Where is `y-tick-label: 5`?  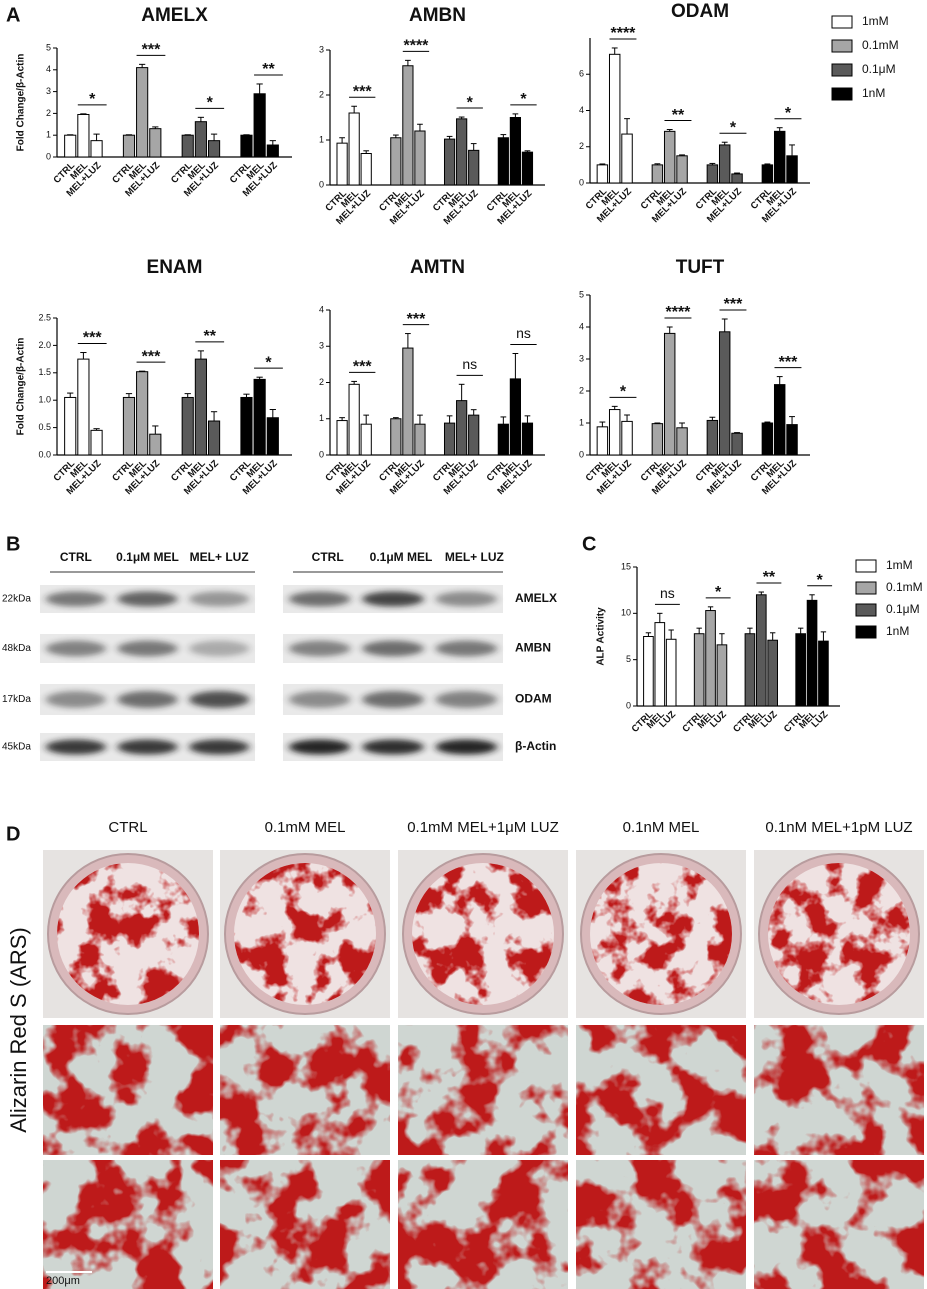 y-tick-label: 5 is located at coordinates (48, 47).